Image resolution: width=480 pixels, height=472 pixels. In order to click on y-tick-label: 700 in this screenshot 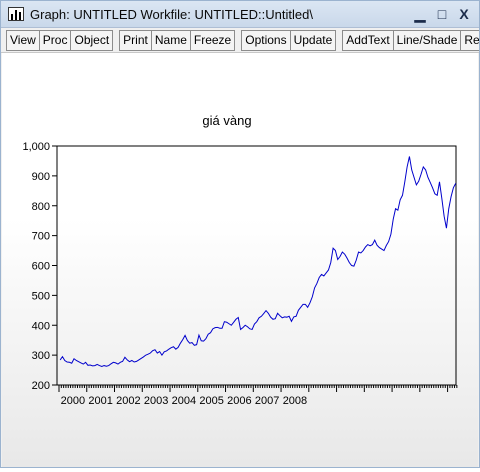, I will do `click(41, 237)`.